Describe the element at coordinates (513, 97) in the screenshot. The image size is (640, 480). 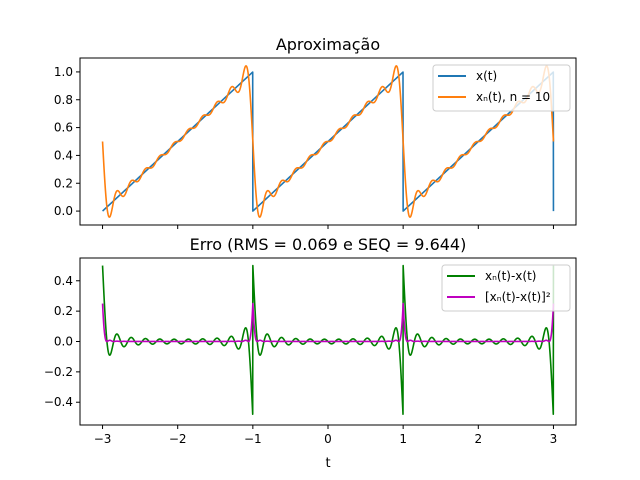
I see `legend-label-xn: xₙ(t), n = 10` at that location.